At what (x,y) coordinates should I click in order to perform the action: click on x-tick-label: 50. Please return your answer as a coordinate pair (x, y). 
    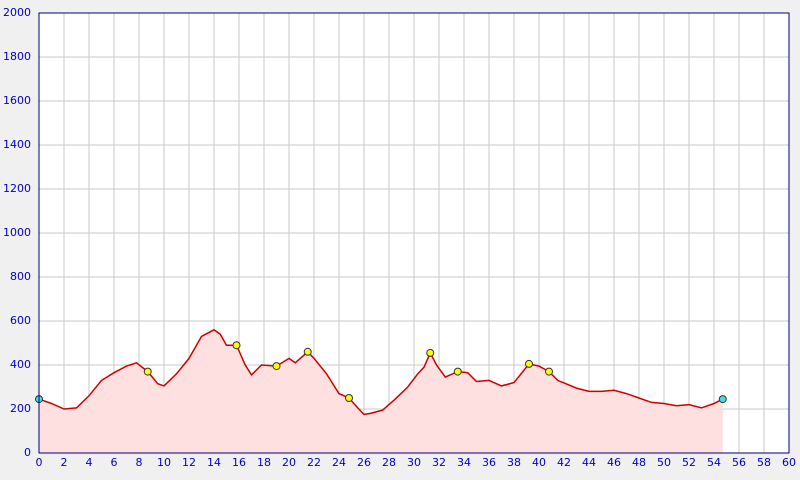
    Looking at the image, I should click on (664, 462).